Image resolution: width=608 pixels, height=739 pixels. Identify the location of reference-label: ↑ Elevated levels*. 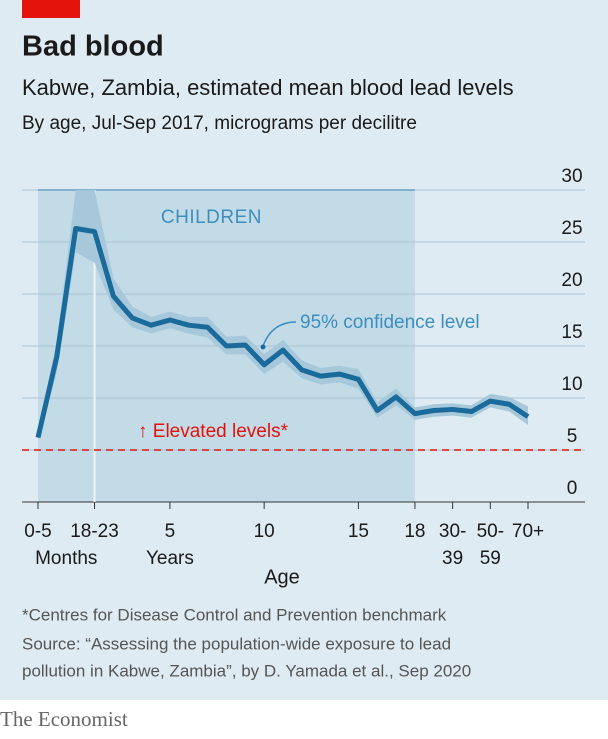
(213, 431).